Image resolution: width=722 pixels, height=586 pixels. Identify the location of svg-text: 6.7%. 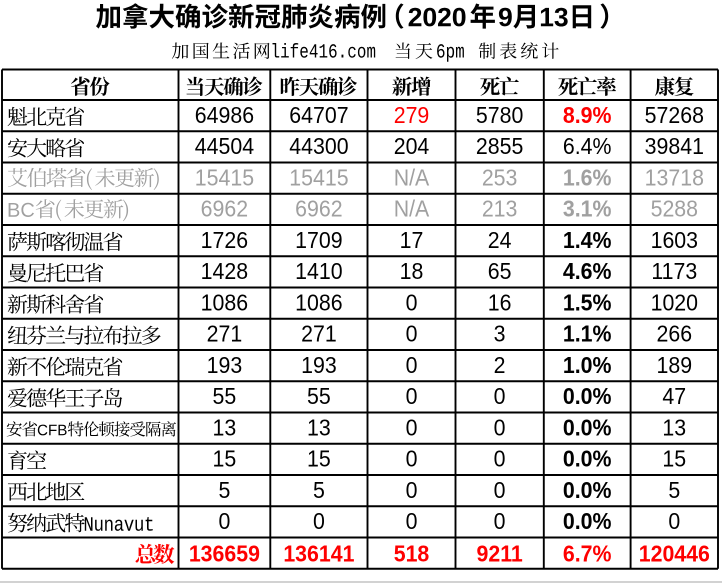
(587, 554).